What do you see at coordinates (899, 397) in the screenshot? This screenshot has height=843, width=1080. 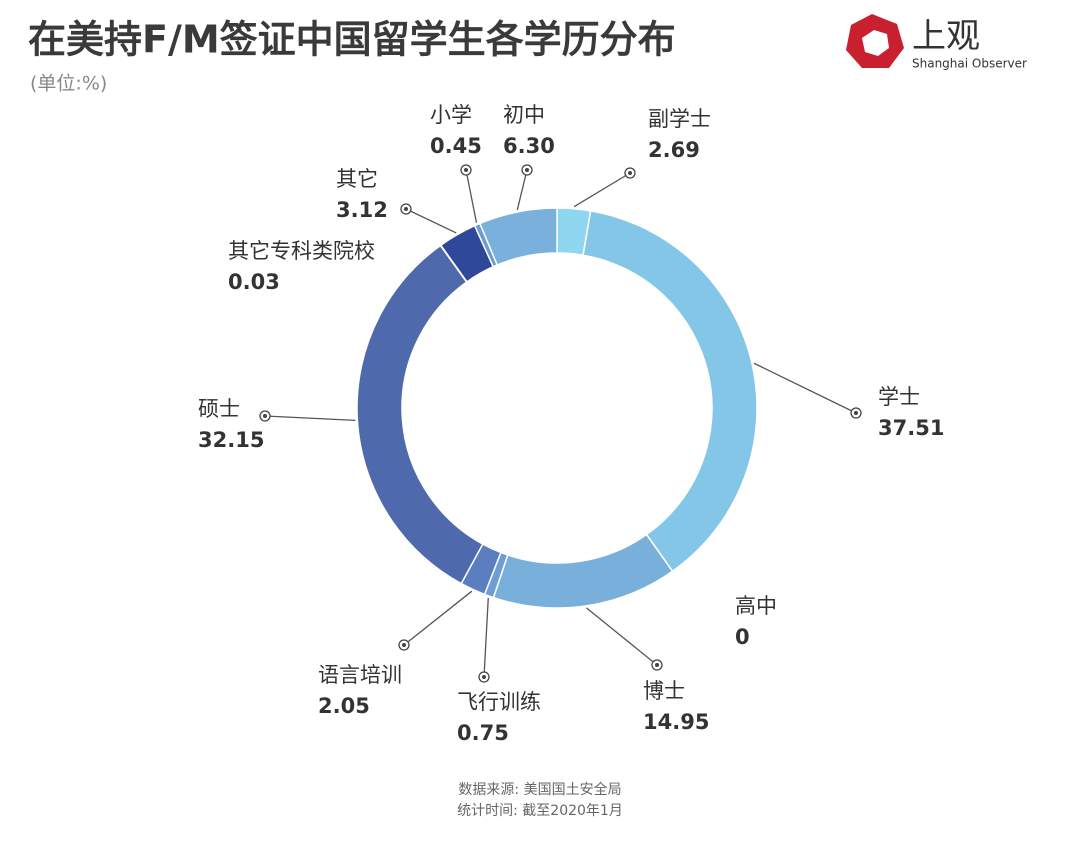 I see `slice-label: 学士` at bounding box center [899, 397].